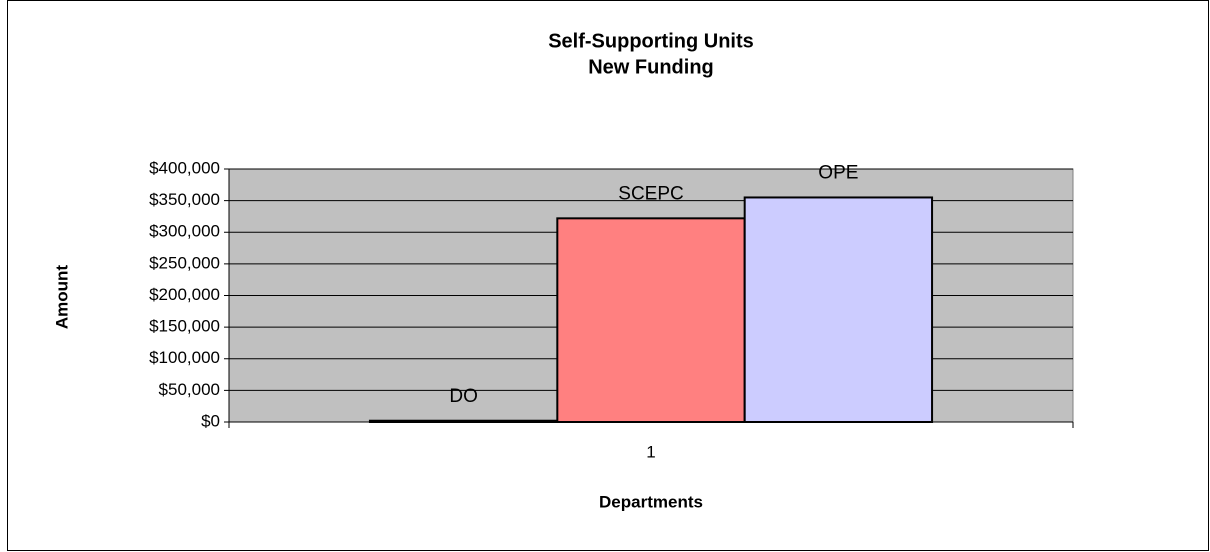 This screenshot has height=552, width=1210. What do you see at coordinates (184, 167) in the screenshot?
I see `y-tick-label: $400,000` at bounding box center [184, 167].